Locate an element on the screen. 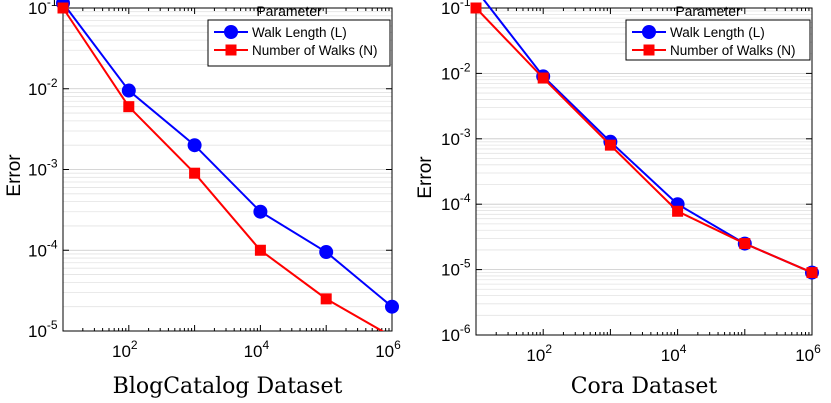 The height and width of the screenshot is (403, 831). x-axis-label: BlogCatalog Dataset is located at coordinates (228, 386).